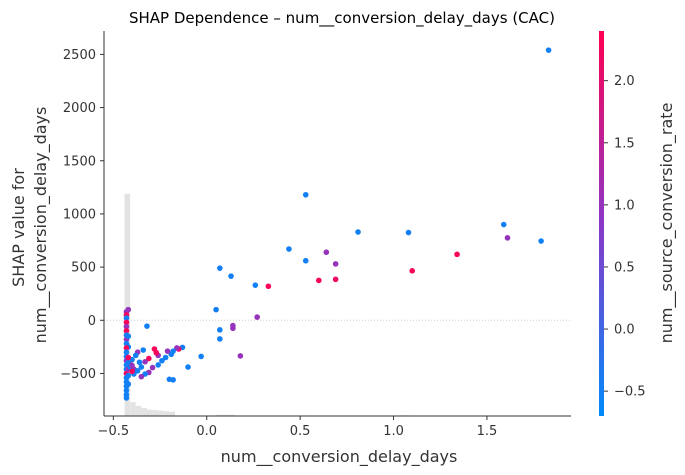 This screenshot has height=475, width=685. I want to click on y-tick-label-0: −500, so click(78, 374).